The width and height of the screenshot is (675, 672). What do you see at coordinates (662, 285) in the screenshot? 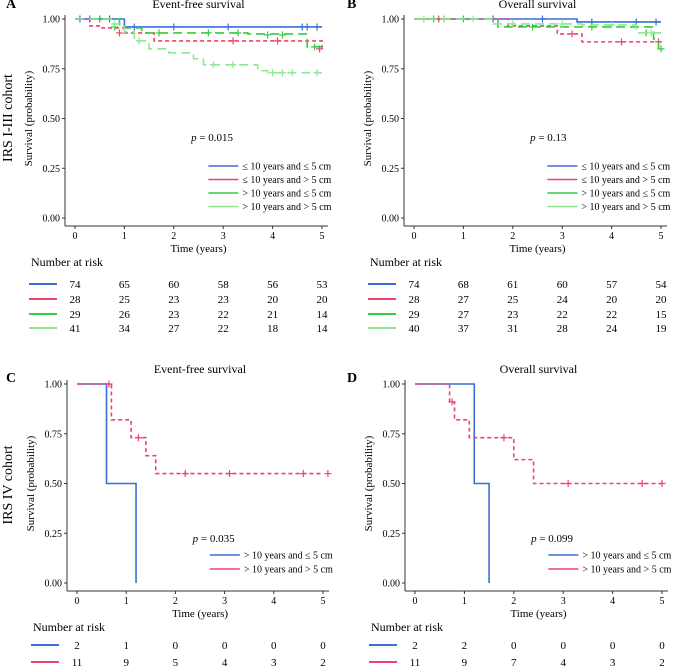
I see `risk-count: 54` at bounding box center [662, 285].